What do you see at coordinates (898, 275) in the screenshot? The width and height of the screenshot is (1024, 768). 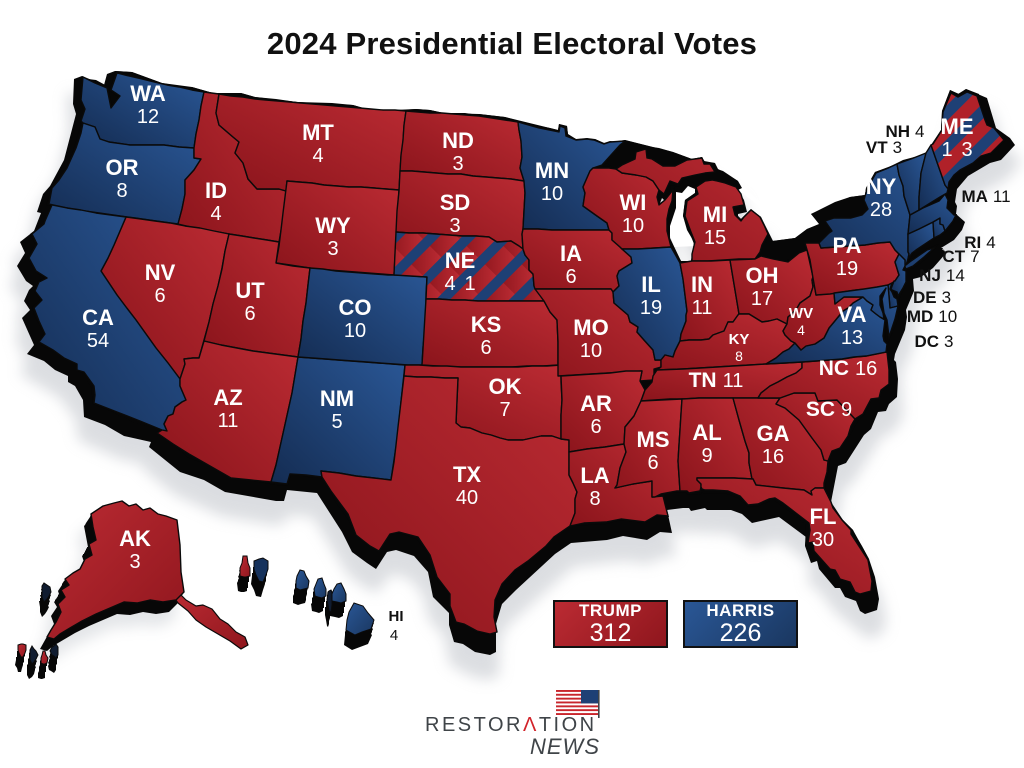 I see `state-NJ` at bounding box center [898, 275].